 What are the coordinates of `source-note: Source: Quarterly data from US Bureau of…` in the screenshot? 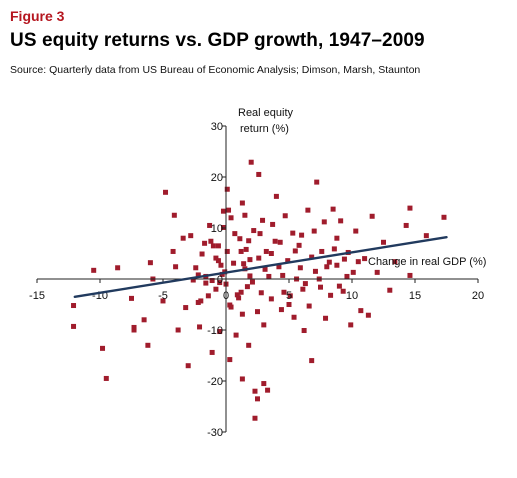 It's located at (215, 70).